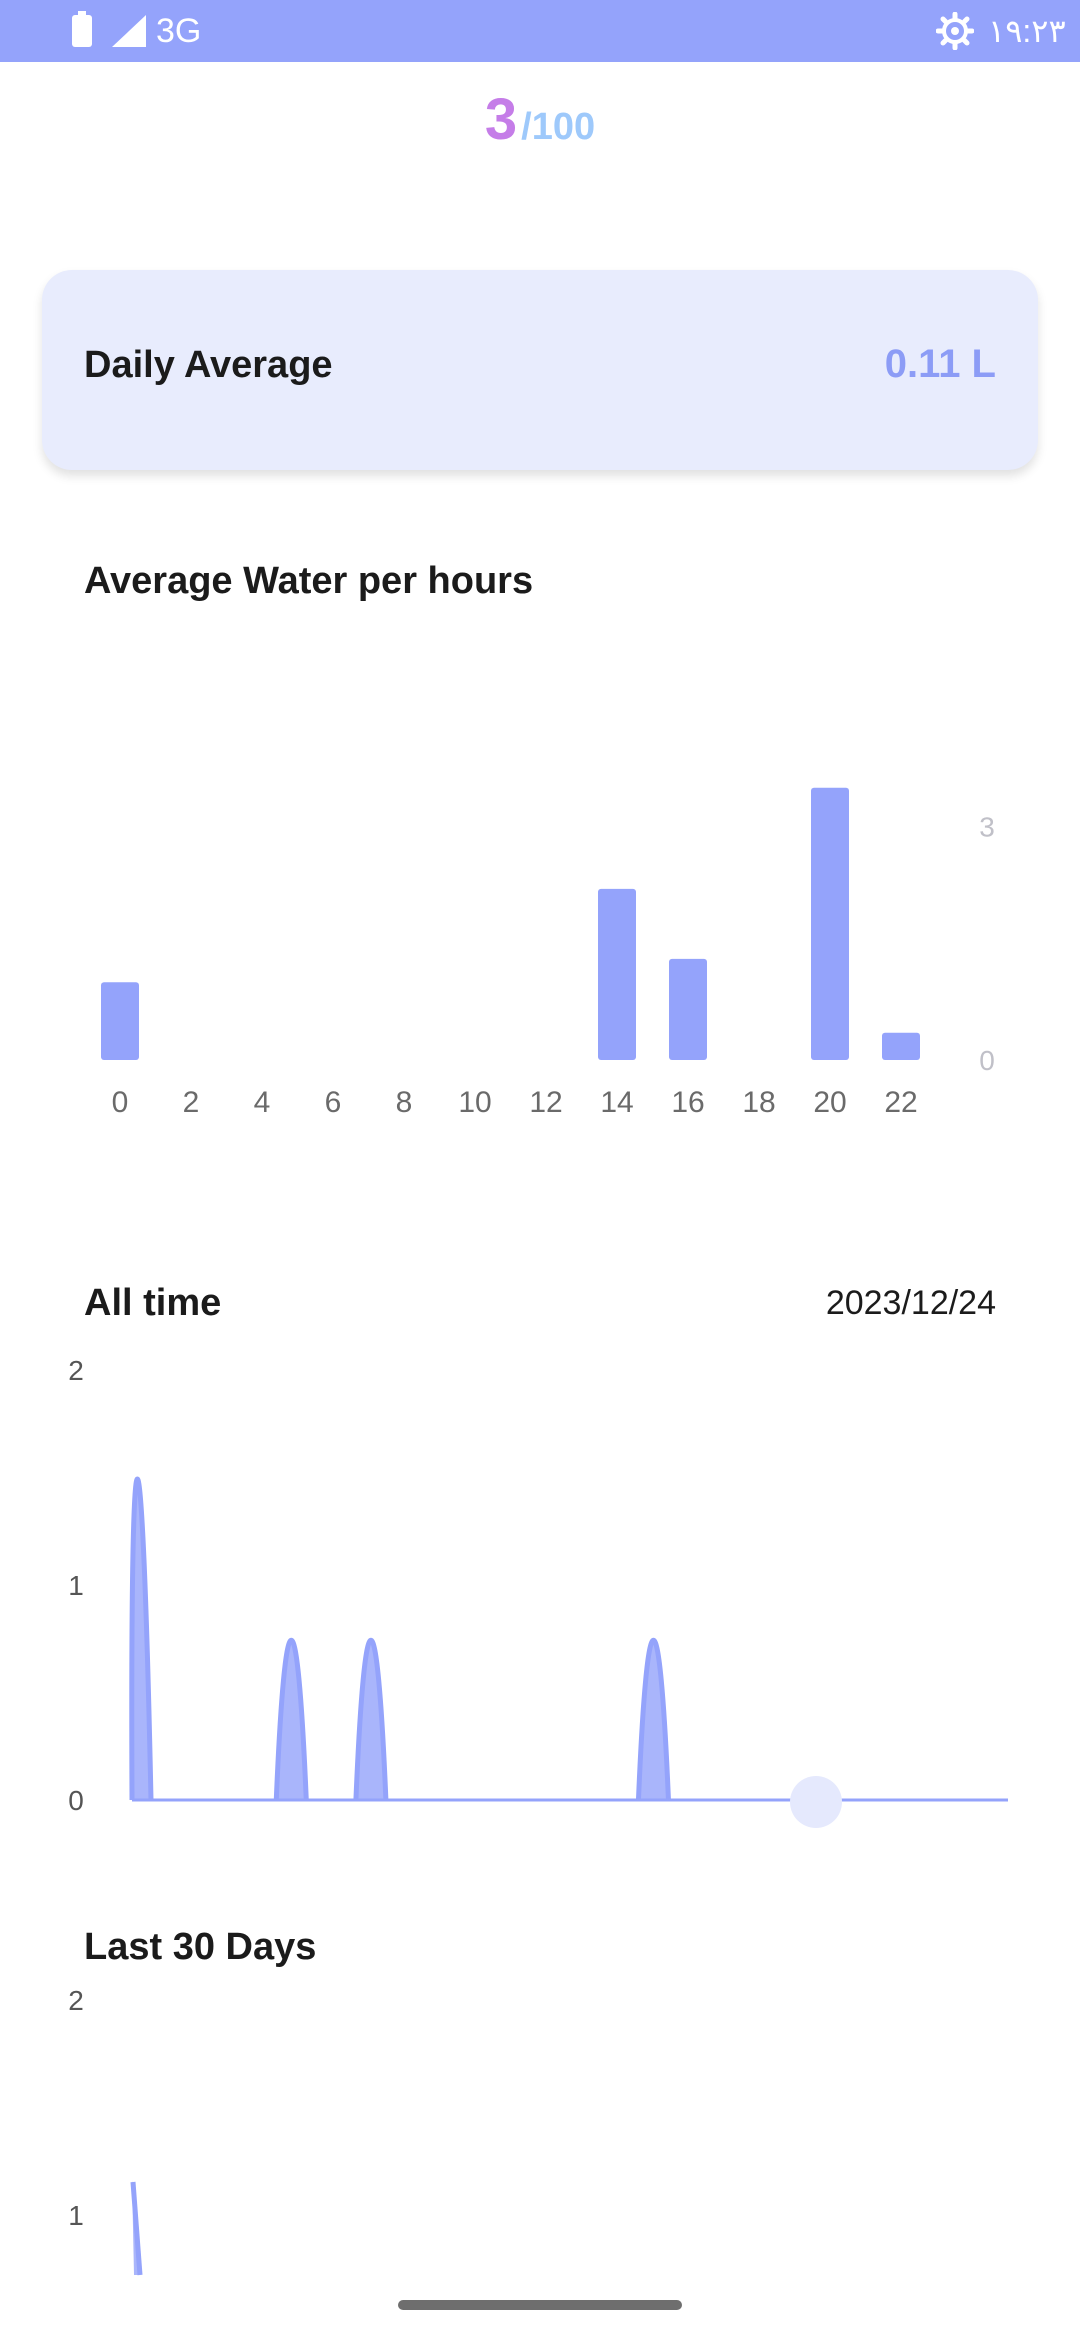 The width and height of the screenshot is (1080, 2340). I want to click on area-line-peaks, so click(400, 1638).